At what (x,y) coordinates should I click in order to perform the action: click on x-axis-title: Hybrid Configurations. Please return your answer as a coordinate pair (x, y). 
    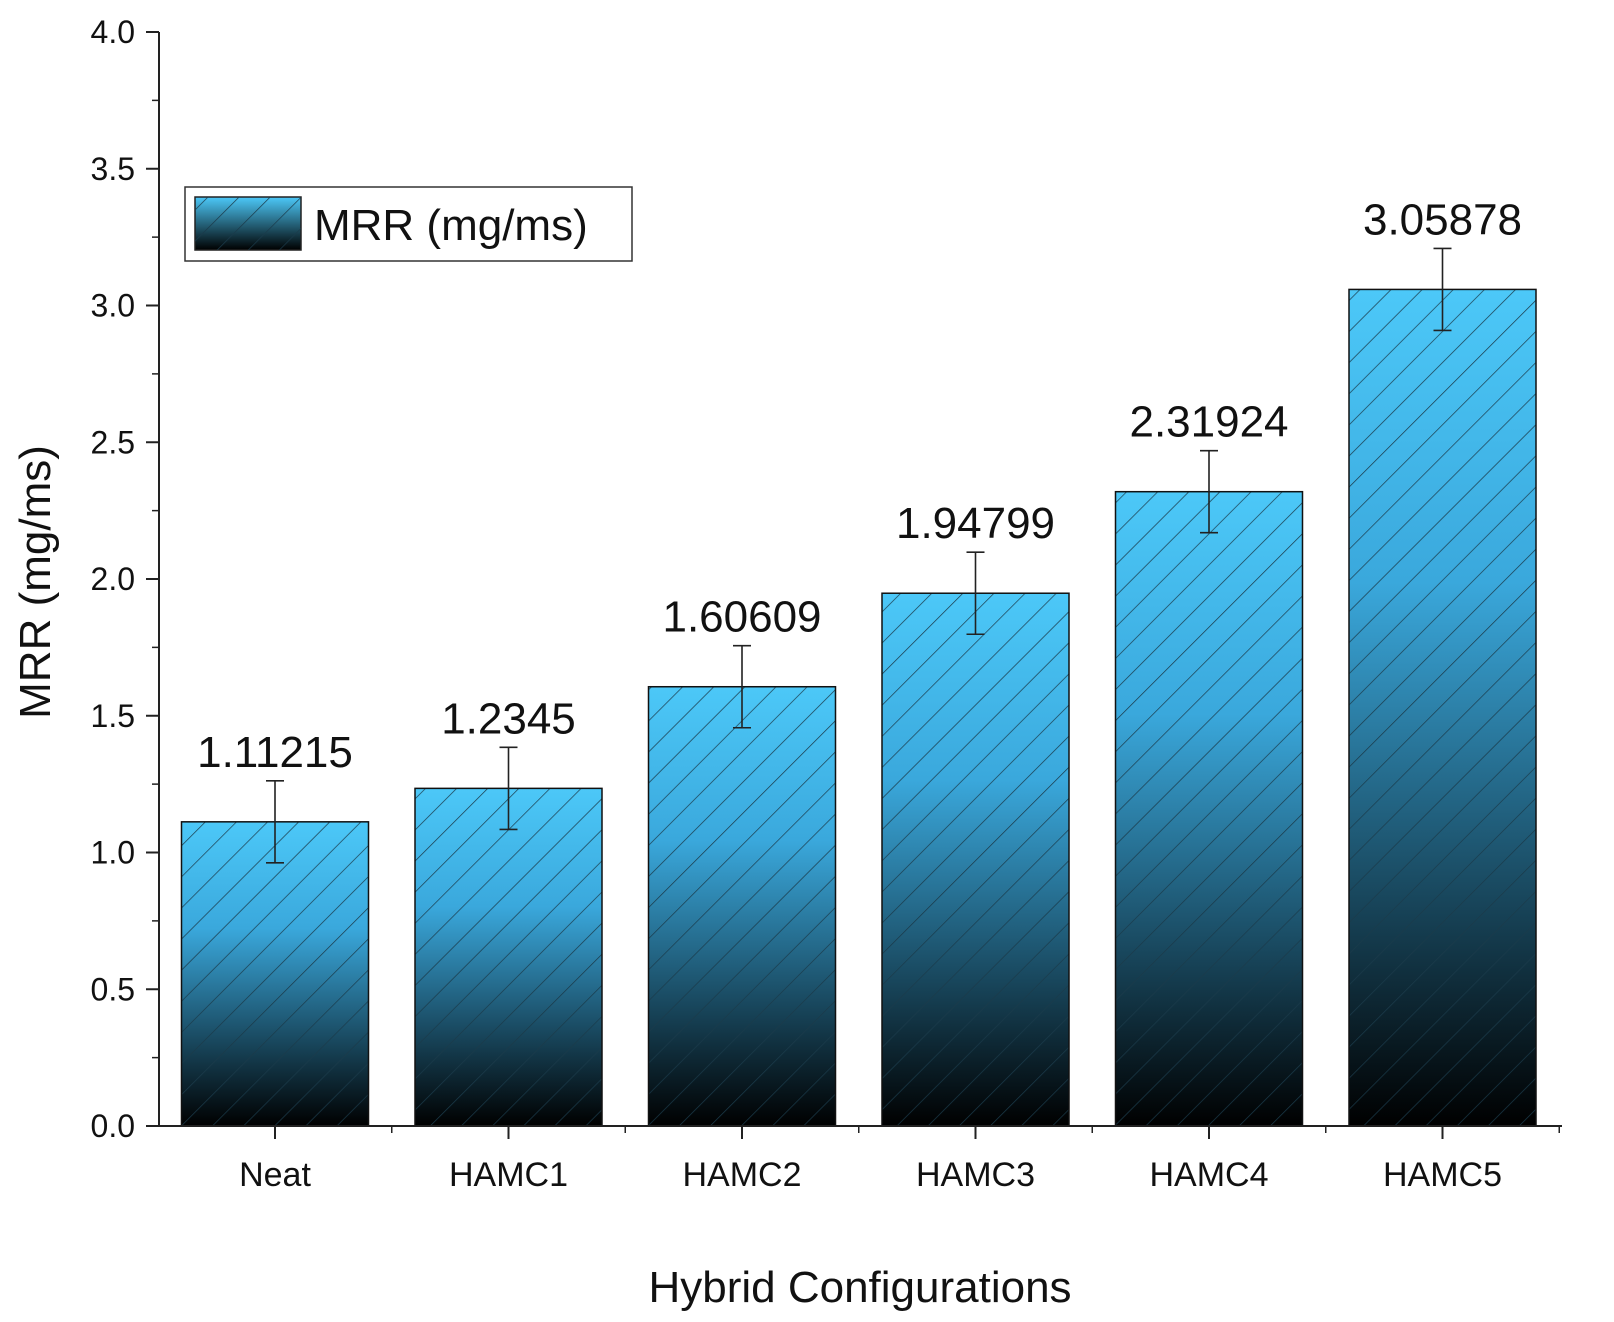
    Looking at the image, I should click on (859, 1287).